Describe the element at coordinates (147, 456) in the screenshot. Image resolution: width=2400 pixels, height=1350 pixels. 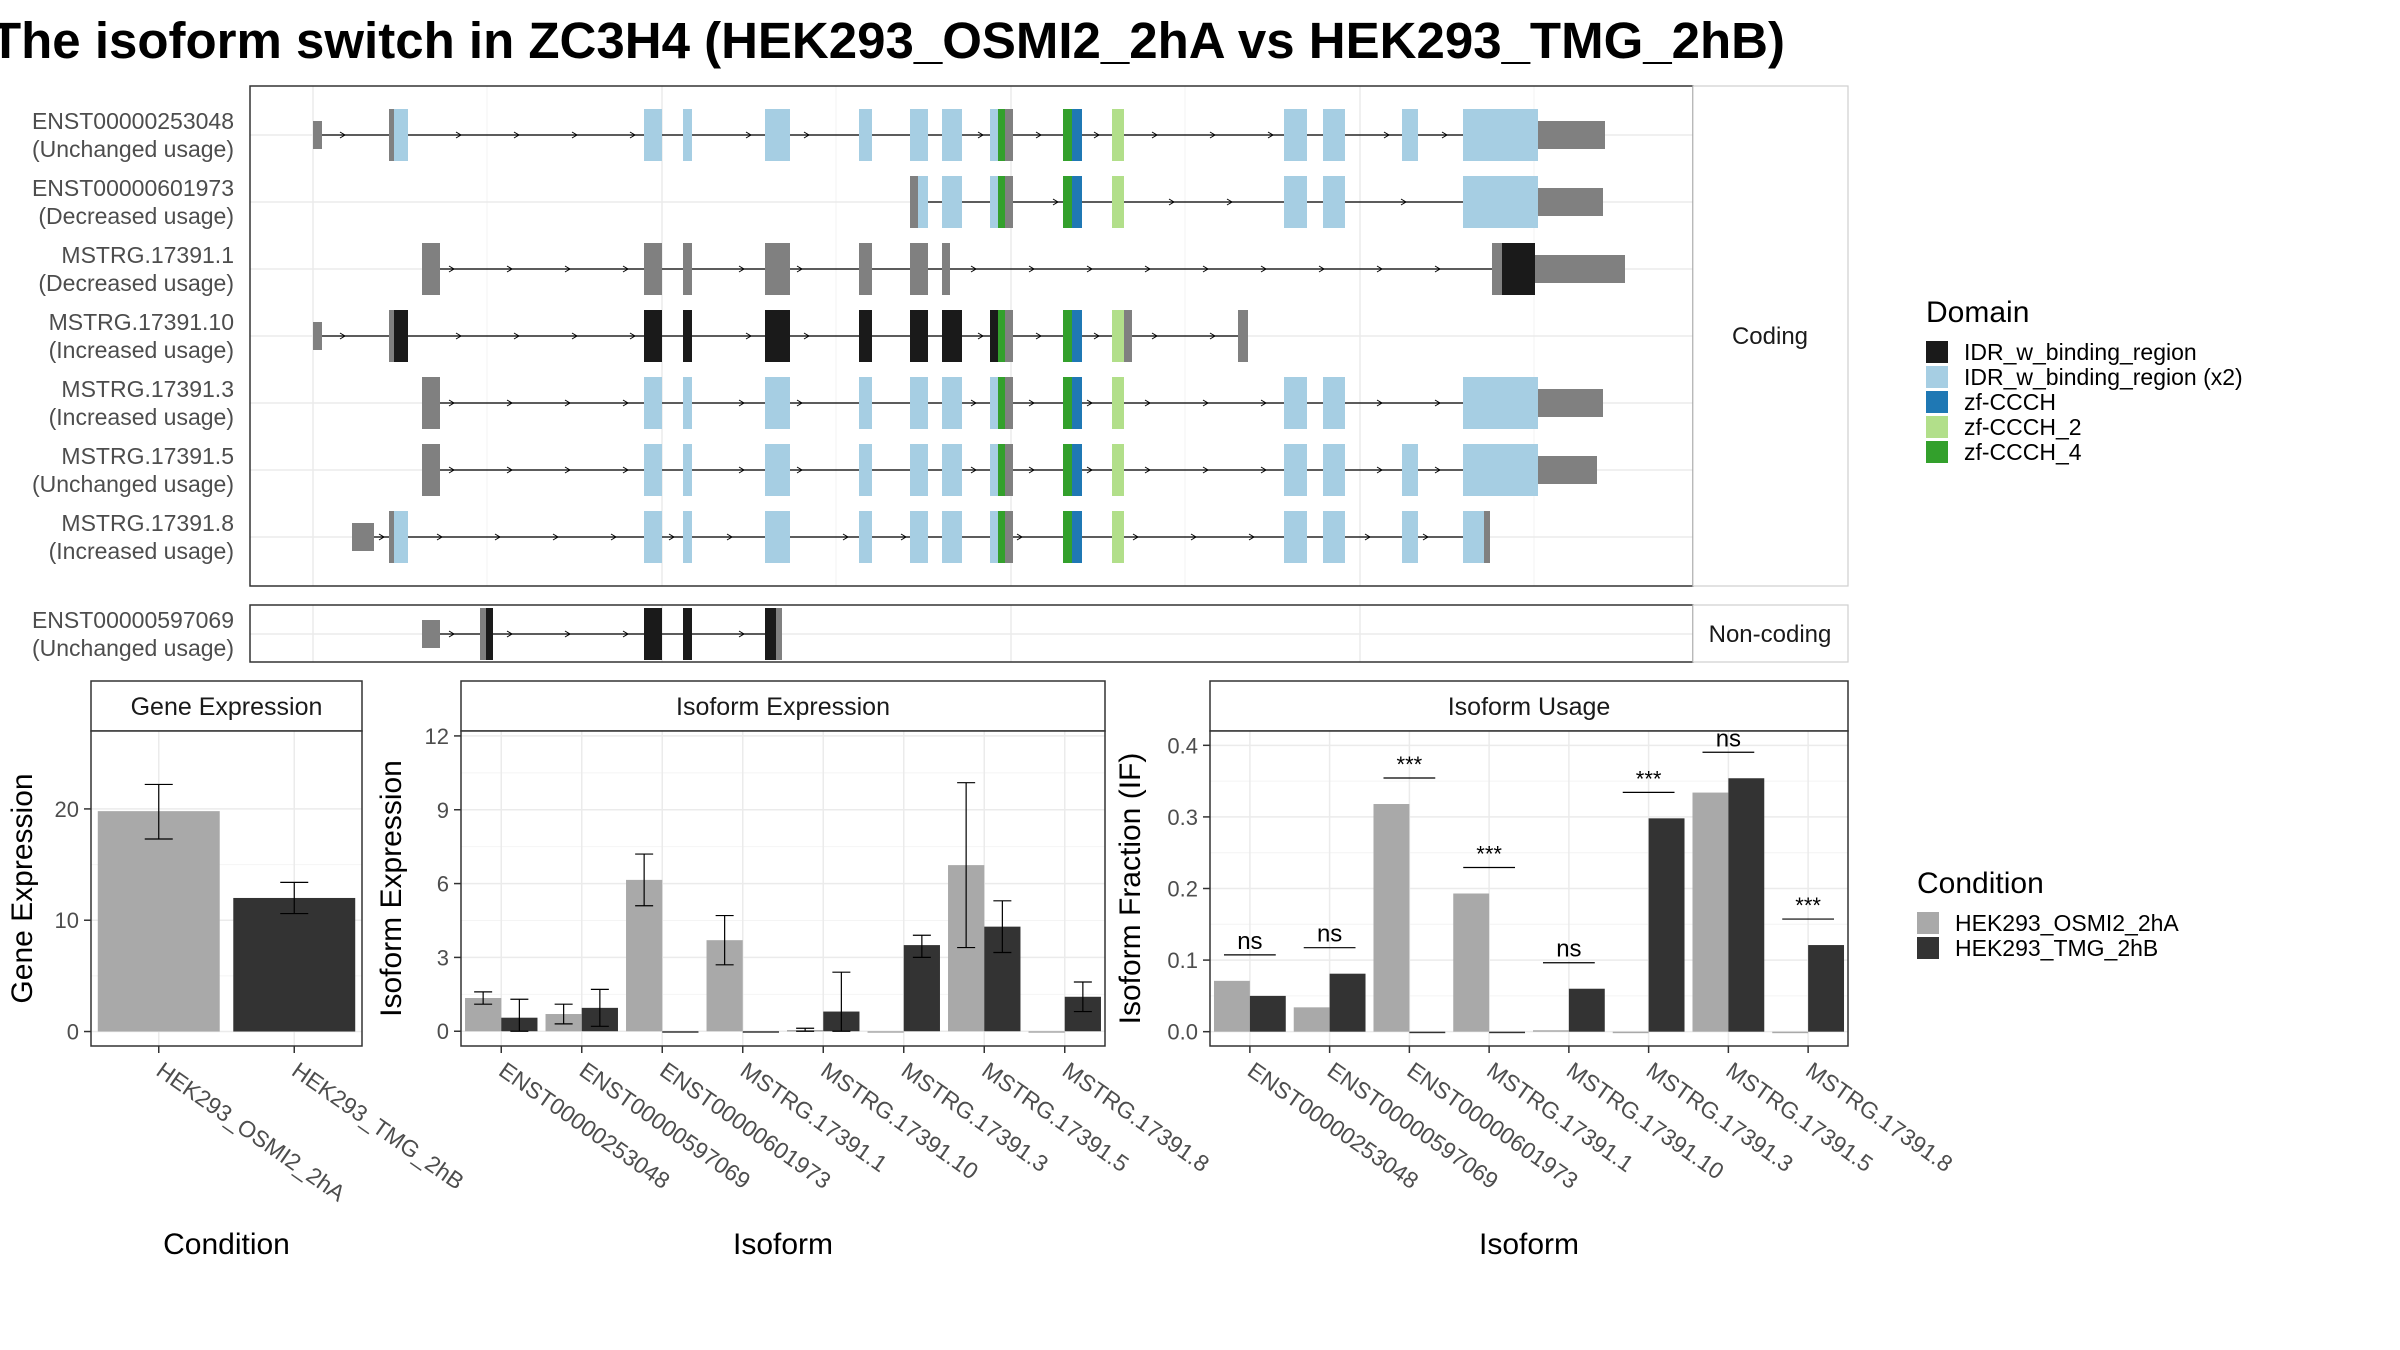
I see `transcript-id-label: MSTRG.17391.5` at that location.